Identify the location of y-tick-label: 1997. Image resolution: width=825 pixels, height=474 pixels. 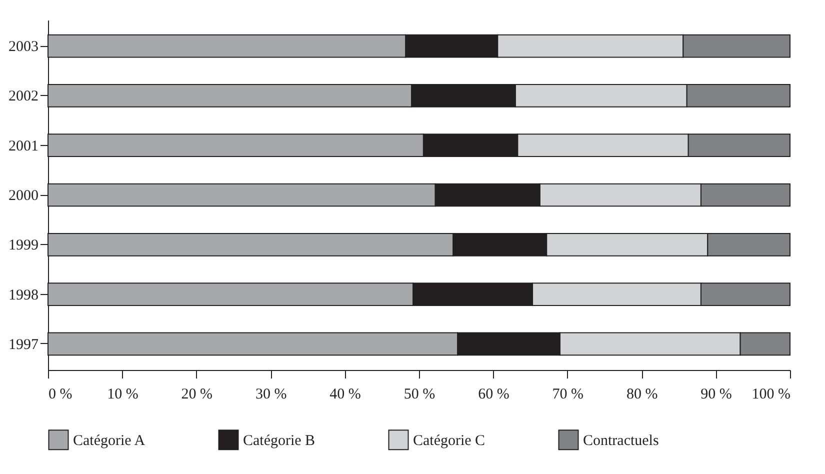
(23, 344).